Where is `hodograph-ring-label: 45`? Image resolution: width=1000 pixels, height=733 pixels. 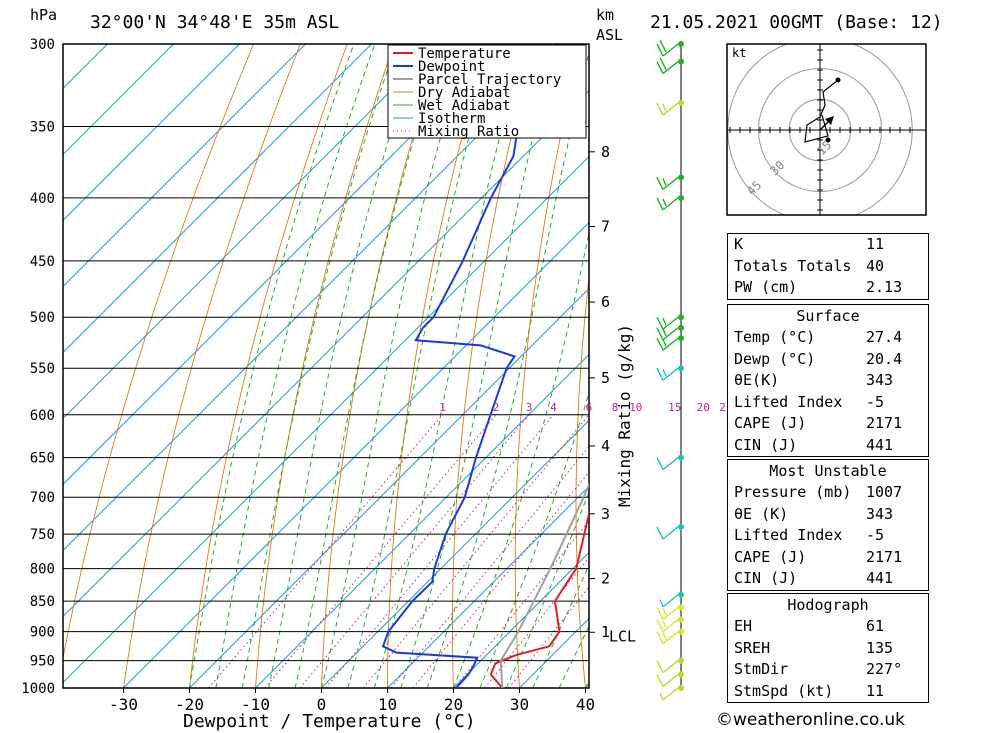
hodograph-ring-label: 45 is located at coordinates (754, 188).